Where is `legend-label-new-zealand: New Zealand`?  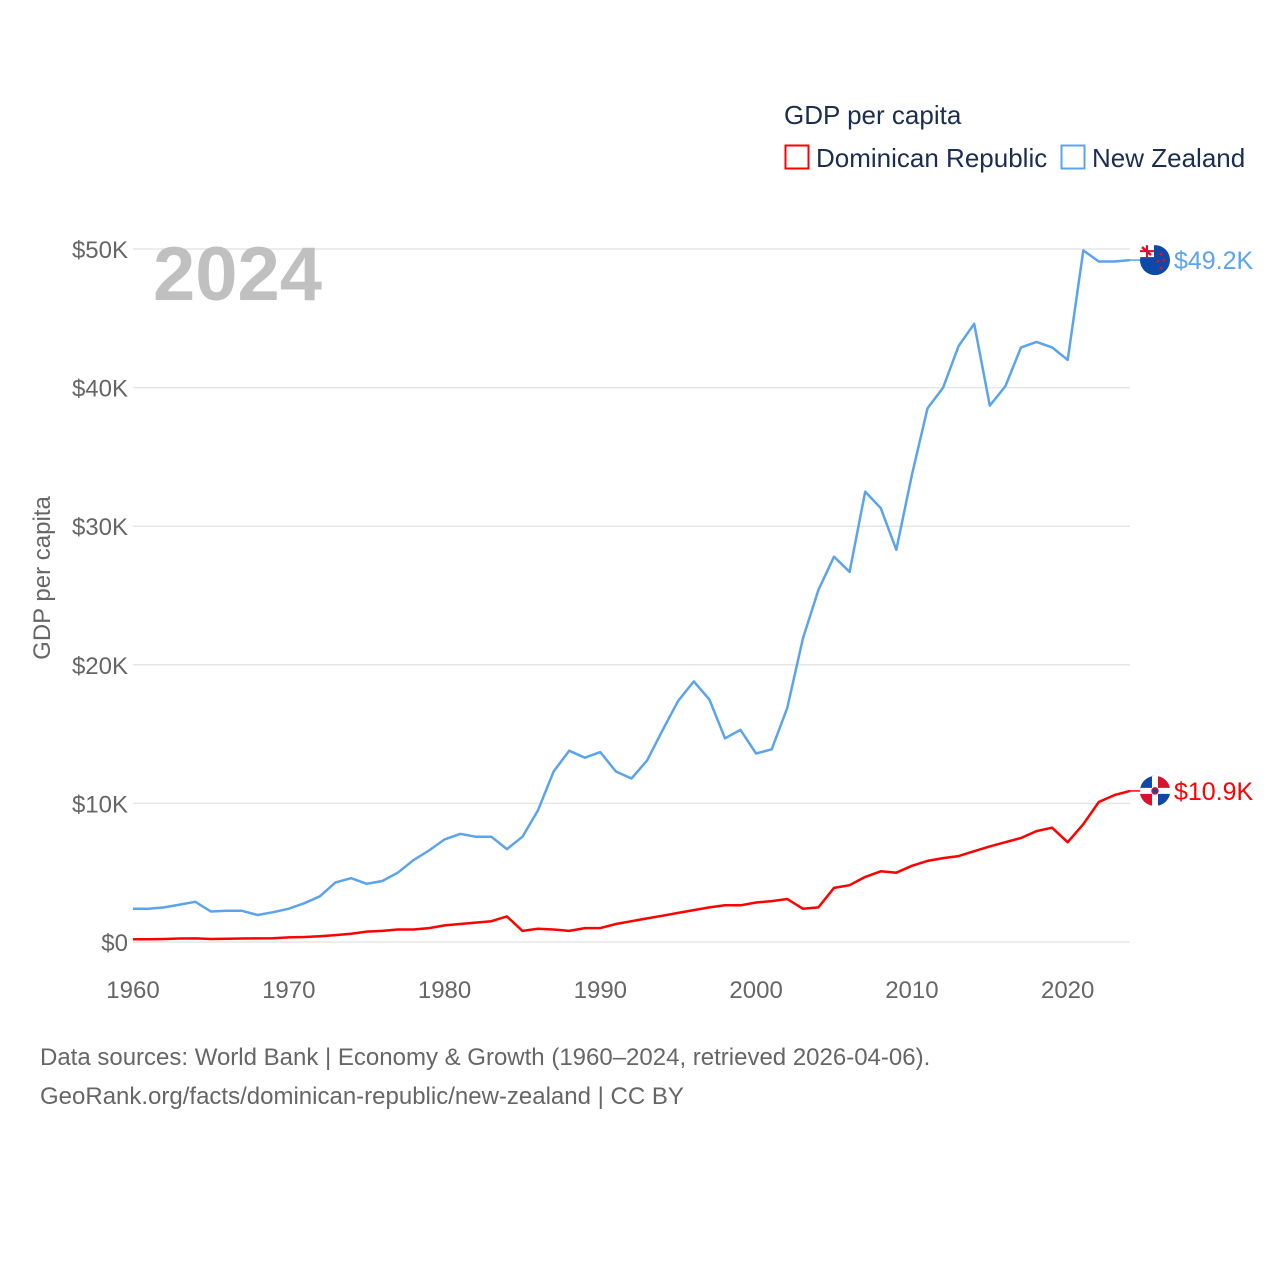 legend-label-new-zealand: New Zealand is located at coordinates (1168, 158).